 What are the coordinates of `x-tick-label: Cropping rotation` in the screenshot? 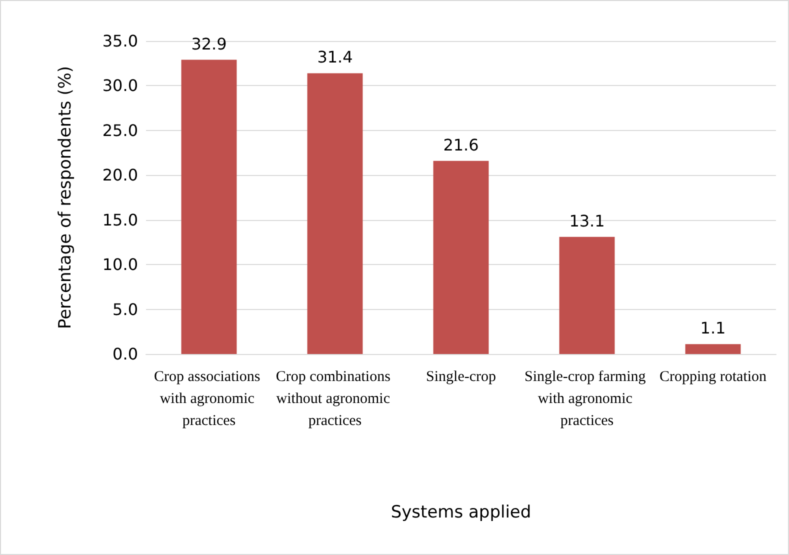 It's located at (713, 377).